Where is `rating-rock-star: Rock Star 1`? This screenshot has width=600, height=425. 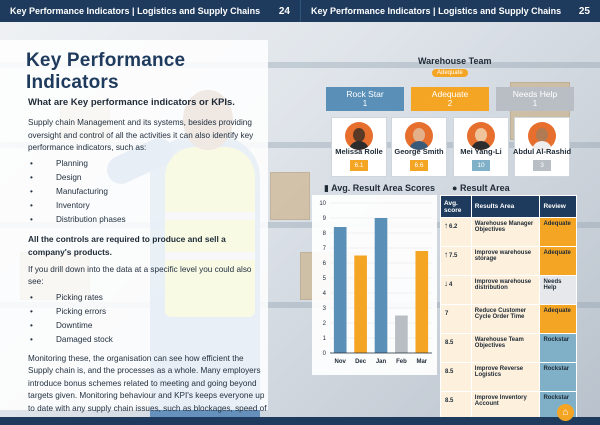
rating-rock-star: Rock Star 1 is located at coordinates (365, 99).